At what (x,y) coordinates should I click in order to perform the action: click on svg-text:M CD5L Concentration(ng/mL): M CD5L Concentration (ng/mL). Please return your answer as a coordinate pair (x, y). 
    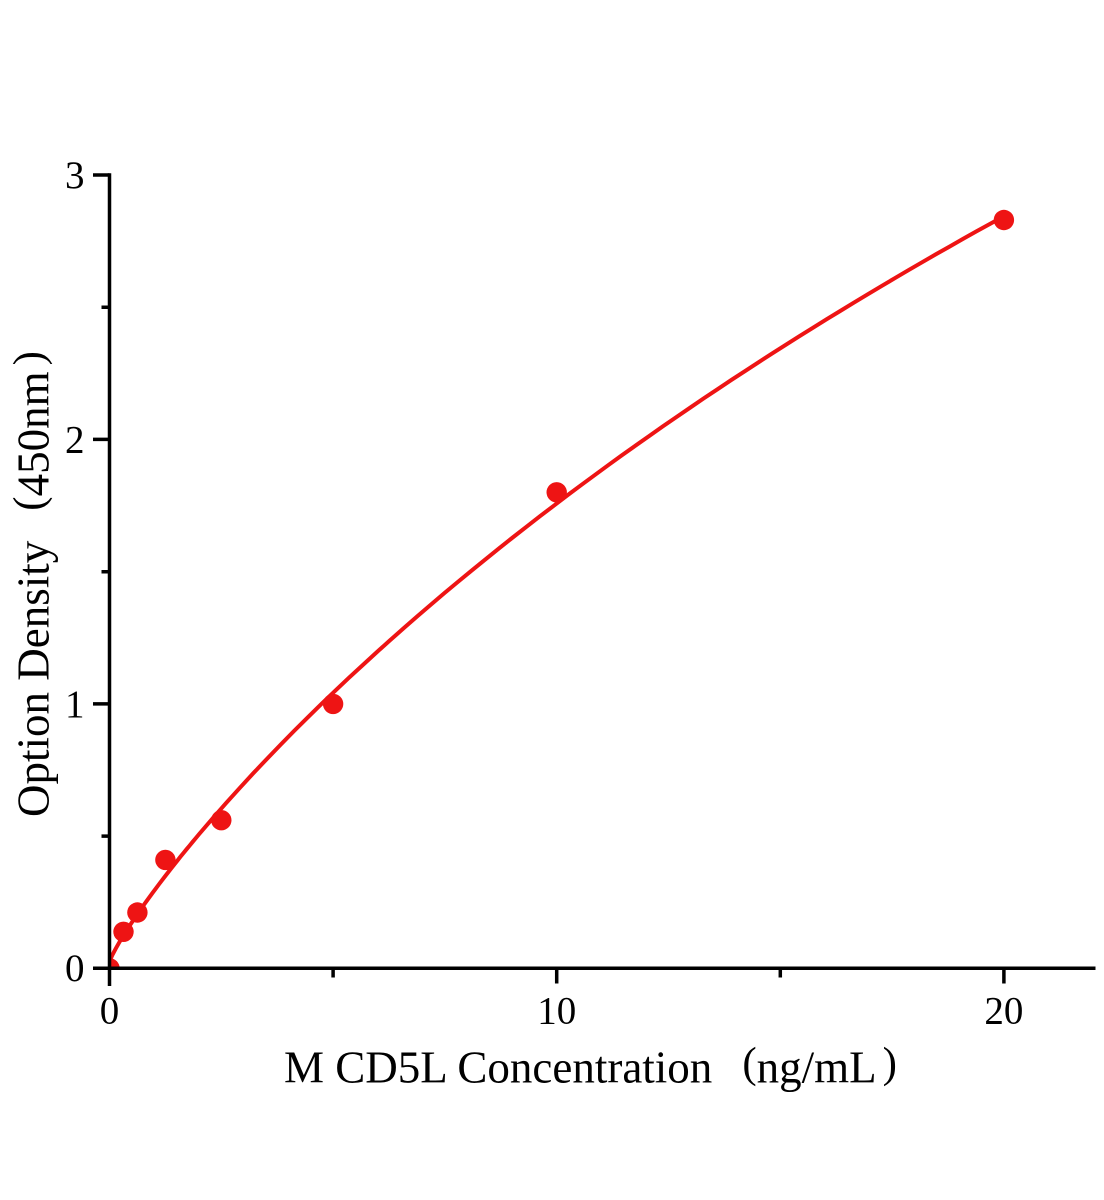
    Looking at the image, I should click on (590, 1066).